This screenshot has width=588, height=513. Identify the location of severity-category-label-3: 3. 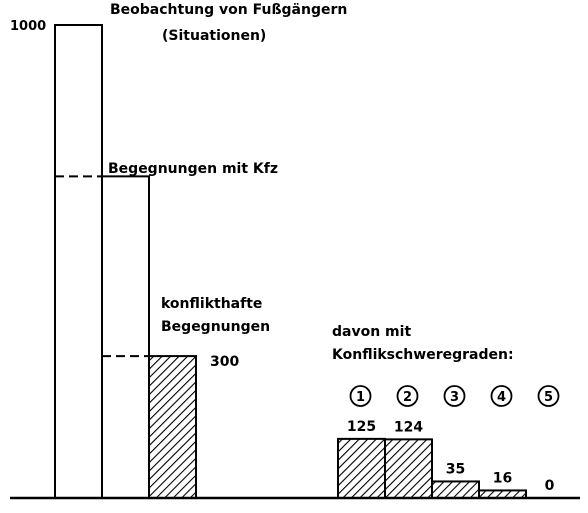
(454, 397).